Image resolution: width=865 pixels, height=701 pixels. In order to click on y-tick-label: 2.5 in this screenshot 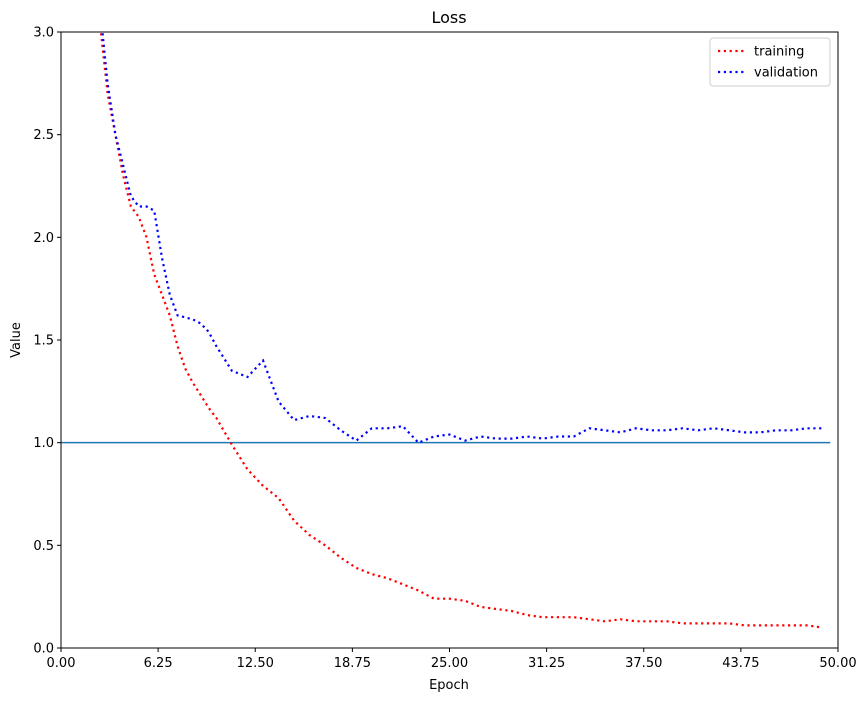, I will do `click(43, 135)`.